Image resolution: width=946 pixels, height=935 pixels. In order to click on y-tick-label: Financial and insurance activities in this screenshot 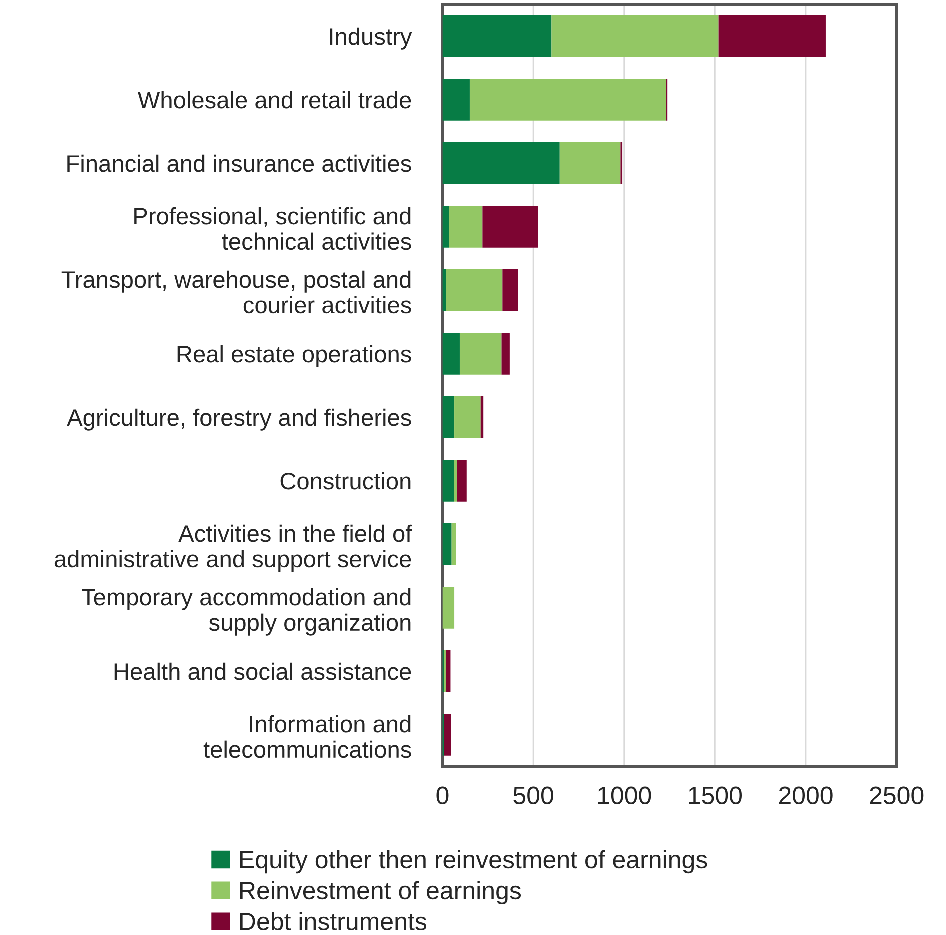, I will do `click(240, 163)`.